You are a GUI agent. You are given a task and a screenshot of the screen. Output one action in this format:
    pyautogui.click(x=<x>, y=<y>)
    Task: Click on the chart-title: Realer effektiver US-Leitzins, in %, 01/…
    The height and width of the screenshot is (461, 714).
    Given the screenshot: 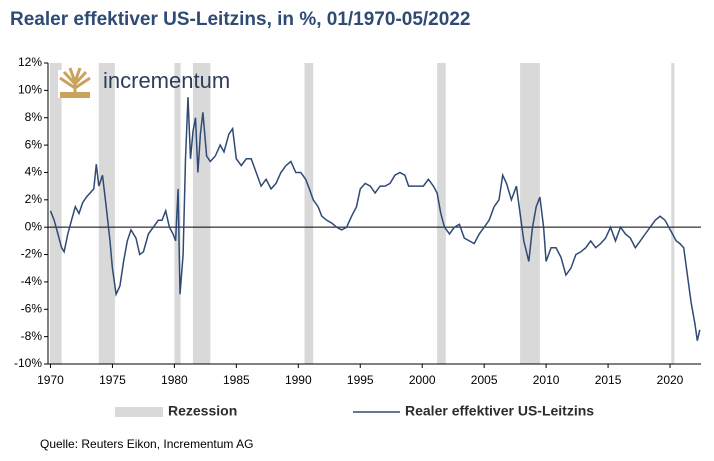 What is the action you would take?
    pyautogui.click(x=240, y=19)
    